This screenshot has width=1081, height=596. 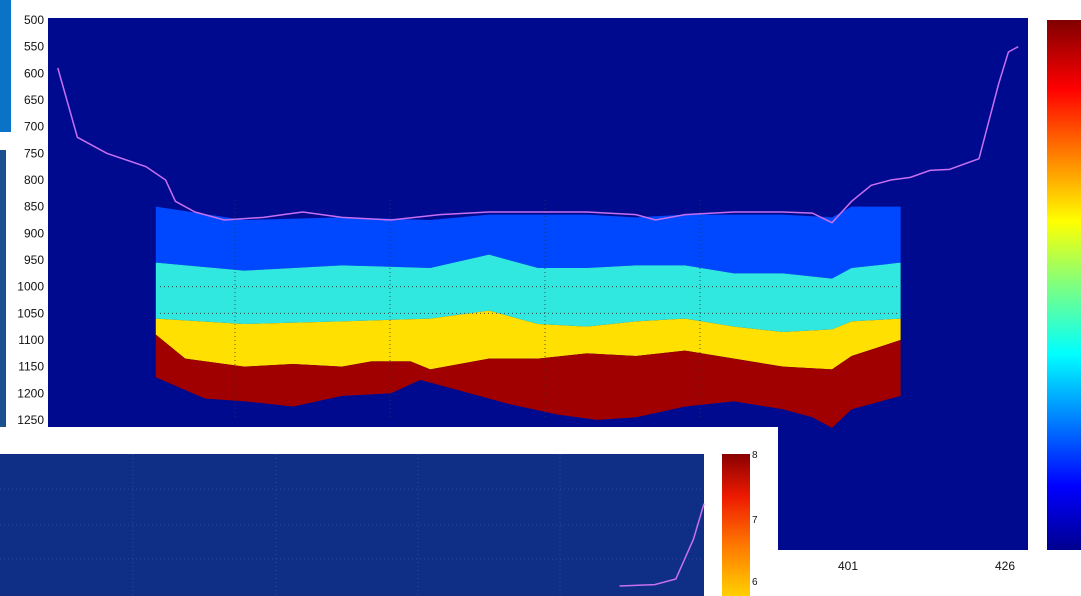 What do you see at coordinates (34, 47) in the screenshot?
I see `y-tick-label: 550` at bounding box center [34, 47].